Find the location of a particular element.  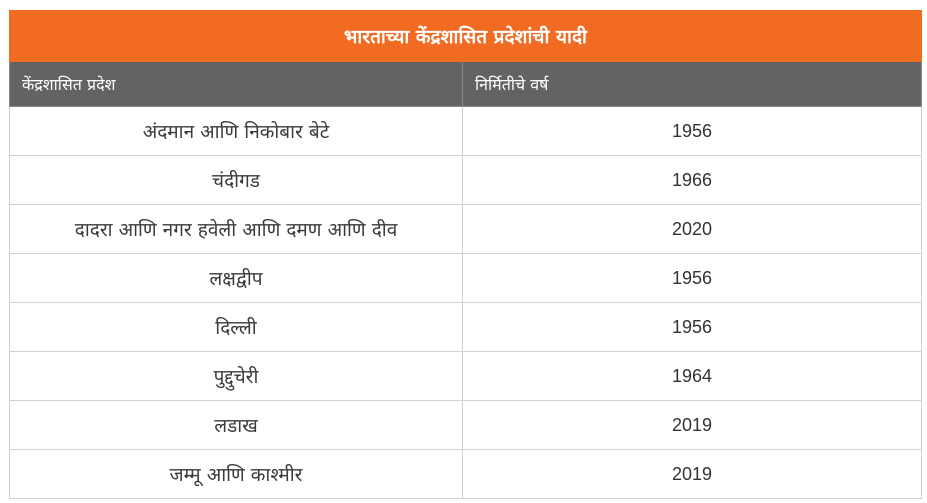

territory-name-cell: चंदीगड is located at coordinates (236, 180).